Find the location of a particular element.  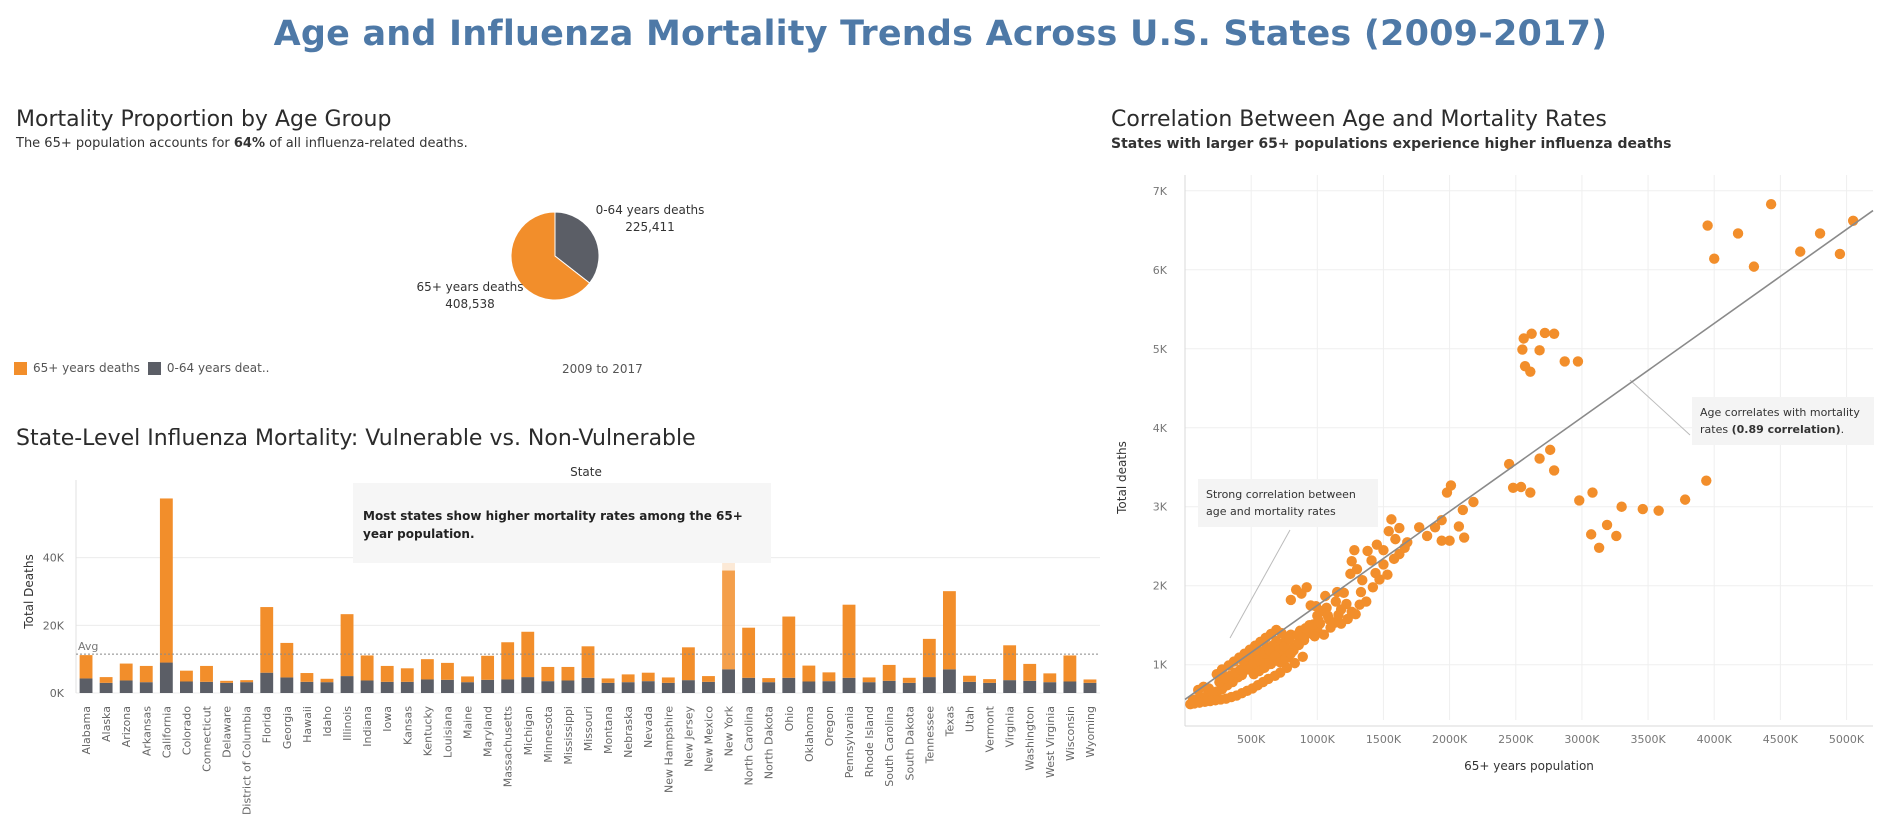

bar-category-label: Arkansas is located at coordinates (146, 731).